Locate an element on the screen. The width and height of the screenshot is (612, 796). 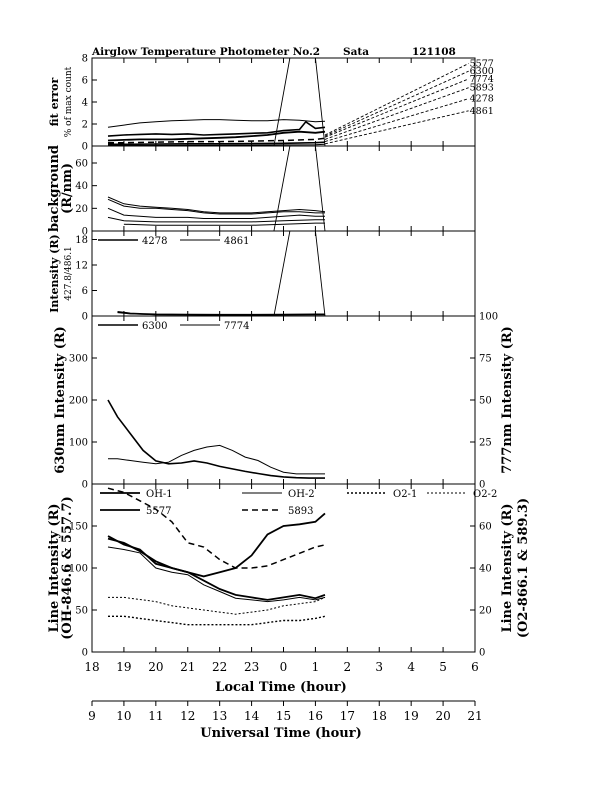
y-right-axis-label: Line Intensity (R) is located at coordinates (507, 567).